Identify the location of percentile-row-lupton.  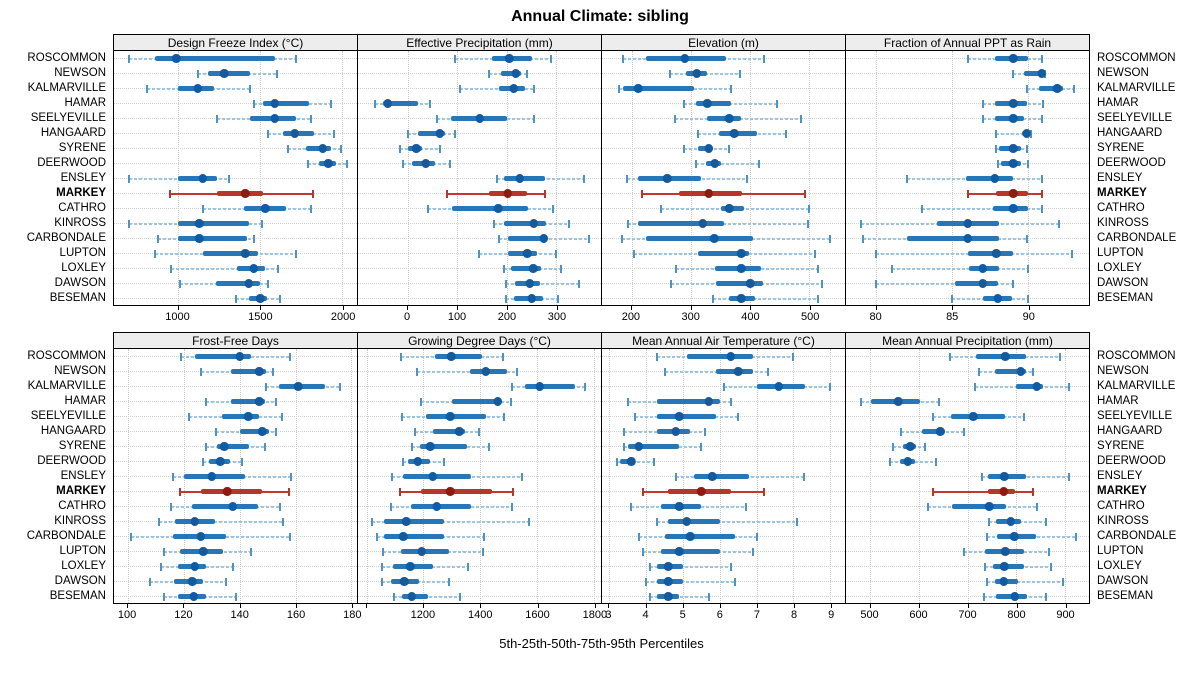
(235, 551).